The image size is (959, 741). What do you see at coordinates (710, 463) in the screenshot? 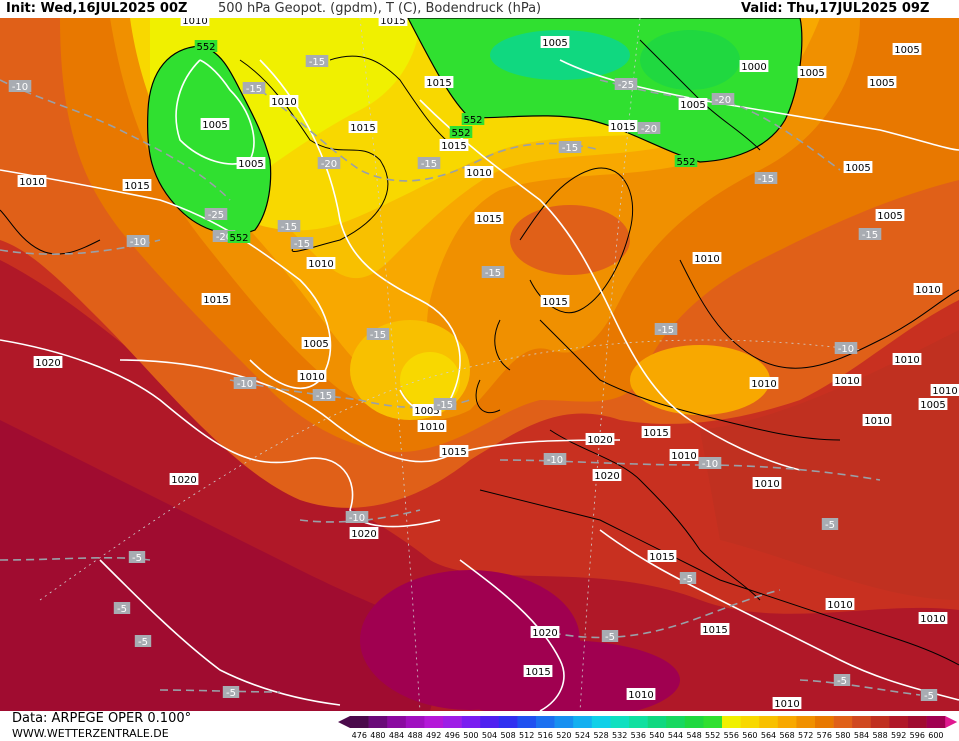
I see `temperature-label: -10` at bounding box center [710, 463].